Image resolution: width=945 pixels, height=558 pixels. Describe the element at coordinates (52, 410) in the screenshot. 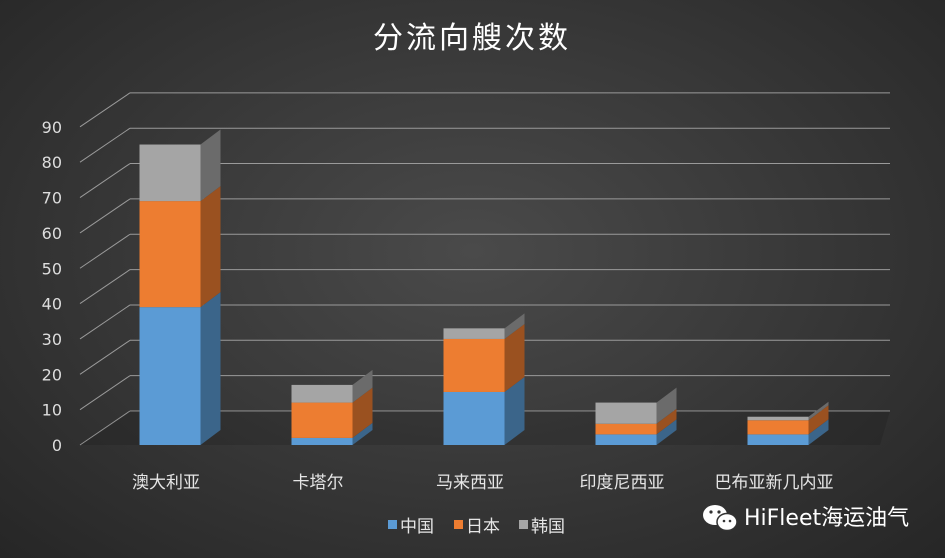

I see `y-tick-label: 10` at that location.